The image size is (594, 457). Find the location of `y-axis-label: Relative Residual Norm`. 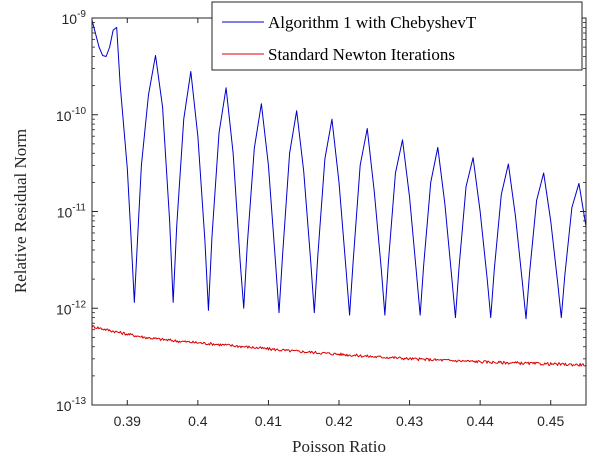

y-axis-label: Relative Residual Norm is located at coordinates (20, 211).